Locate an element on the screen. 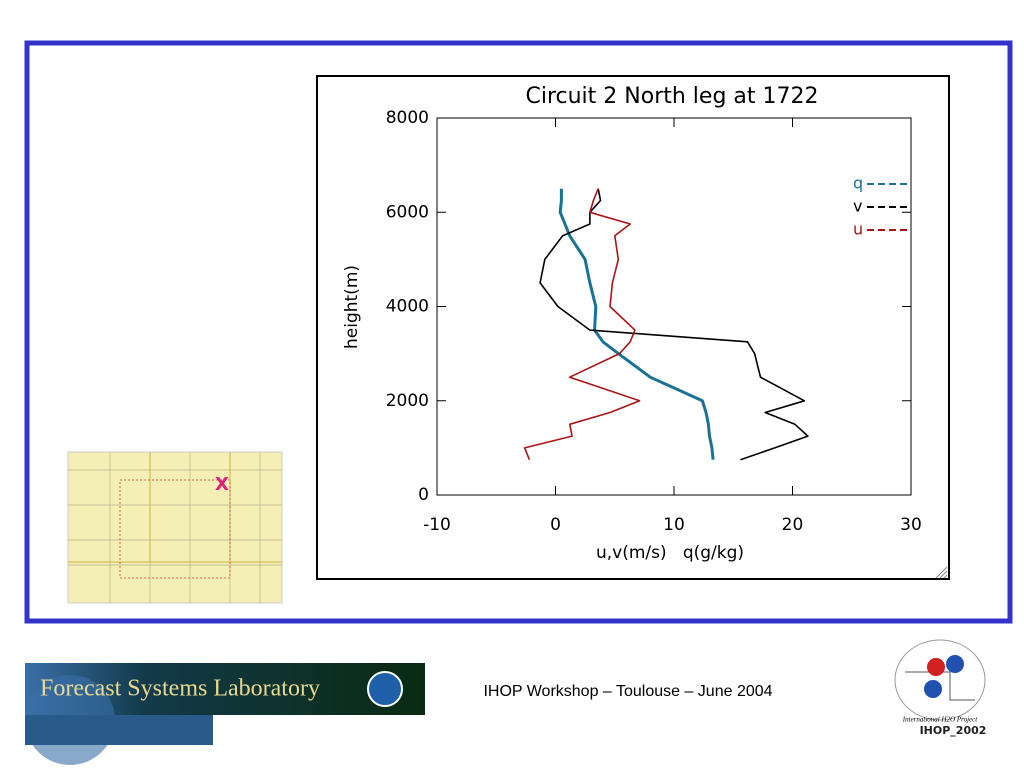 This screenshot has height=772, width=1024. y-tick-label: 4000 is located at coordinates (407, 307).